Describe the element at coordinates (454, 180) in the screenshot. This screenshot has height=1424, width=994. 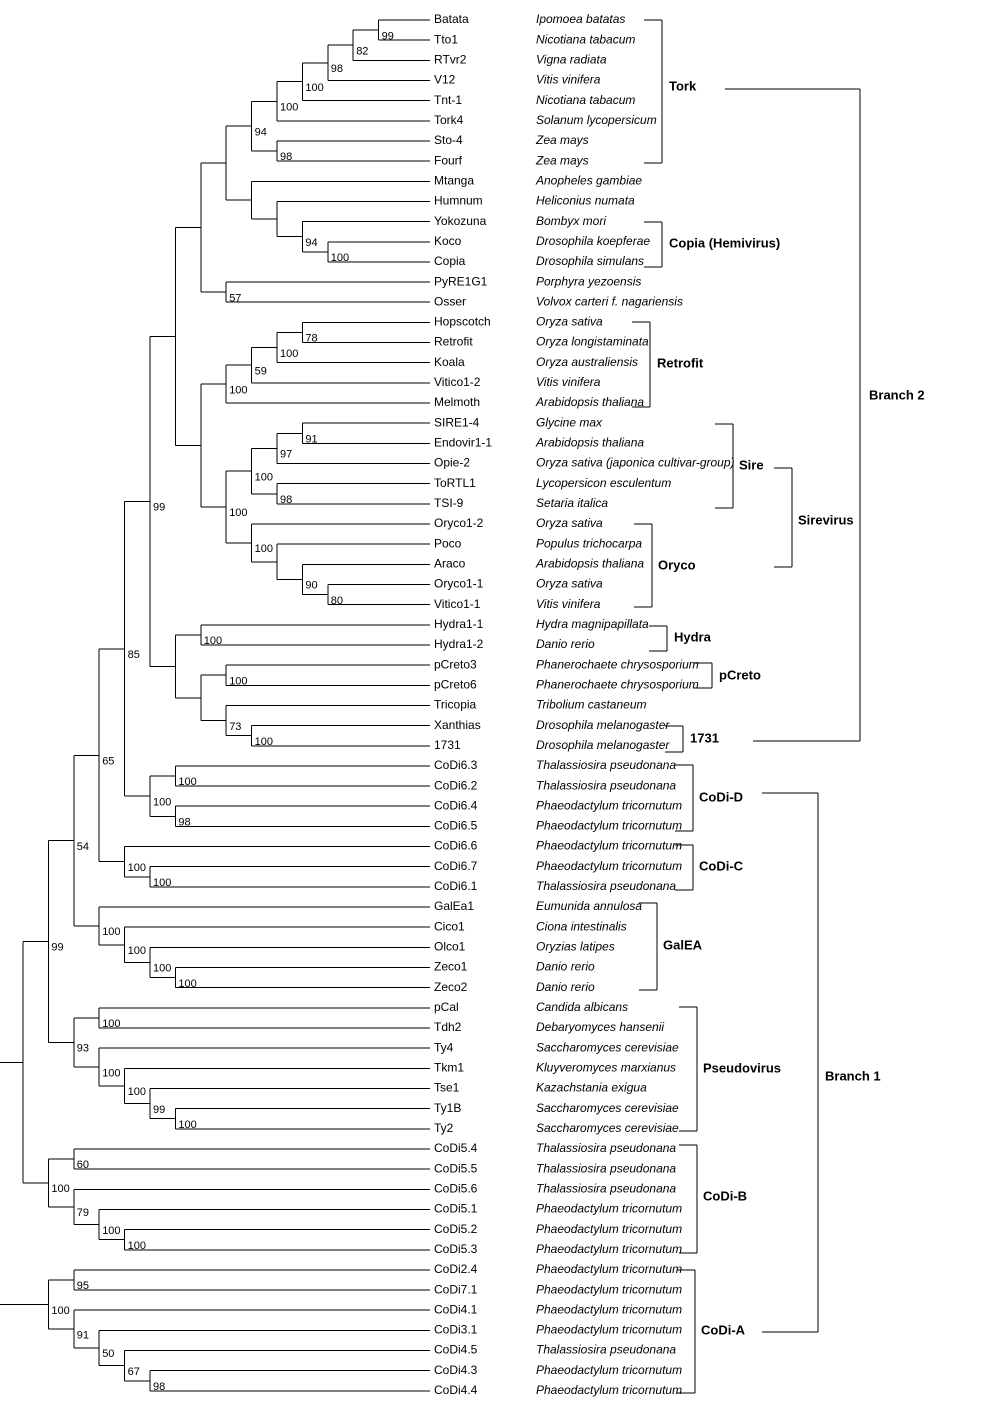
I see `taxon-label: Mtanga` at that location.